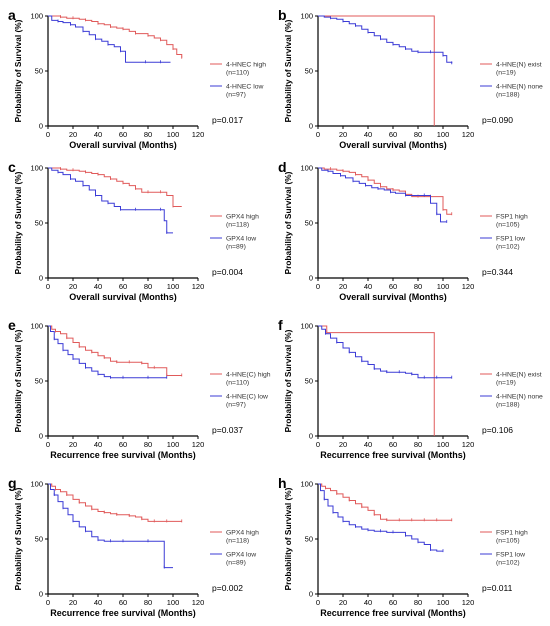  I want to click on legend-count: (n=102), so click(508, 247).